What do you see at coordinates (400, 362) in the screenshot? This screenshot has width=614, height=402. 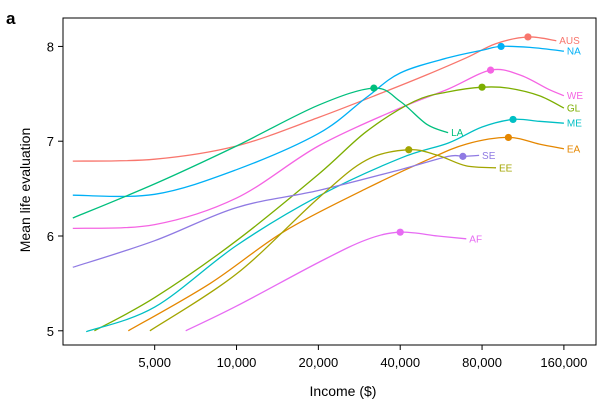 I see `x-tick-label: 40,000` at bounding box center [400, 362].